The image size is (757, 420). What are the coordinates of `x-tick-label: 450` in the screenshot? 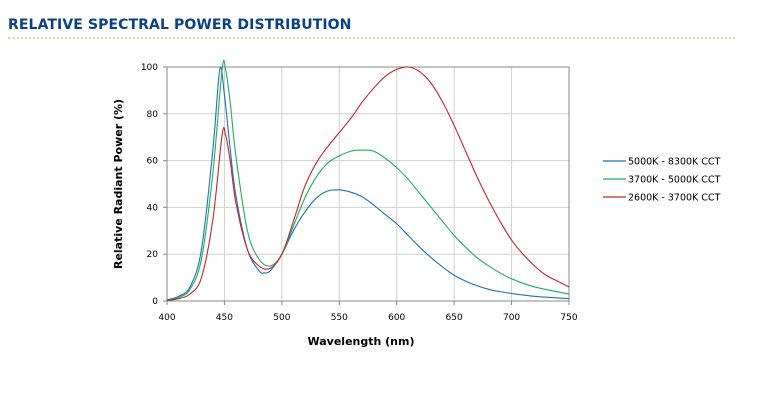 It's located at (224, 318).